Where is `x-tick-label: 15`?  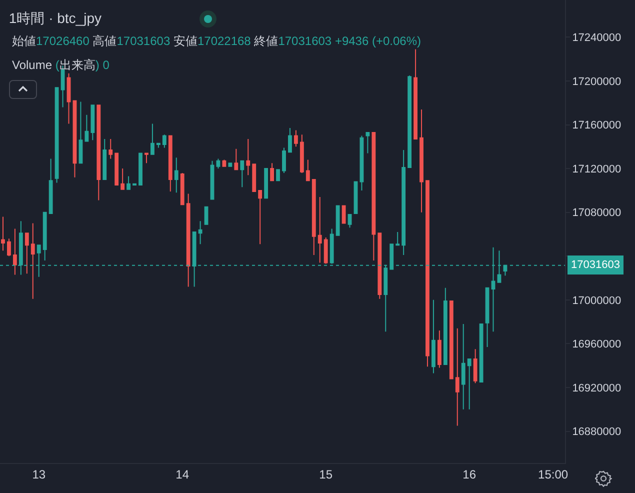
x-tick-label: 15 is located at coordinates (326, 474).